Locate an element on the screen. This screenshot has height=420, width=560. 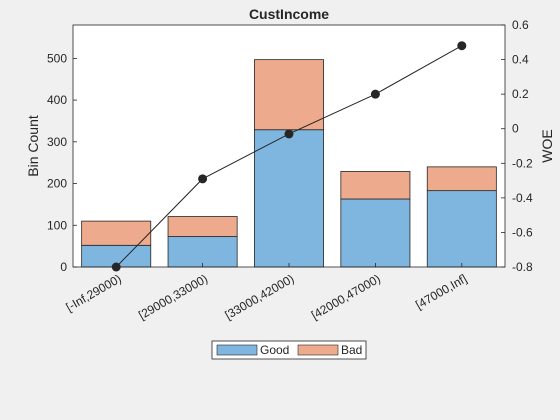
y2-tick-label-4: 0 is located at coordinates (515, 129).